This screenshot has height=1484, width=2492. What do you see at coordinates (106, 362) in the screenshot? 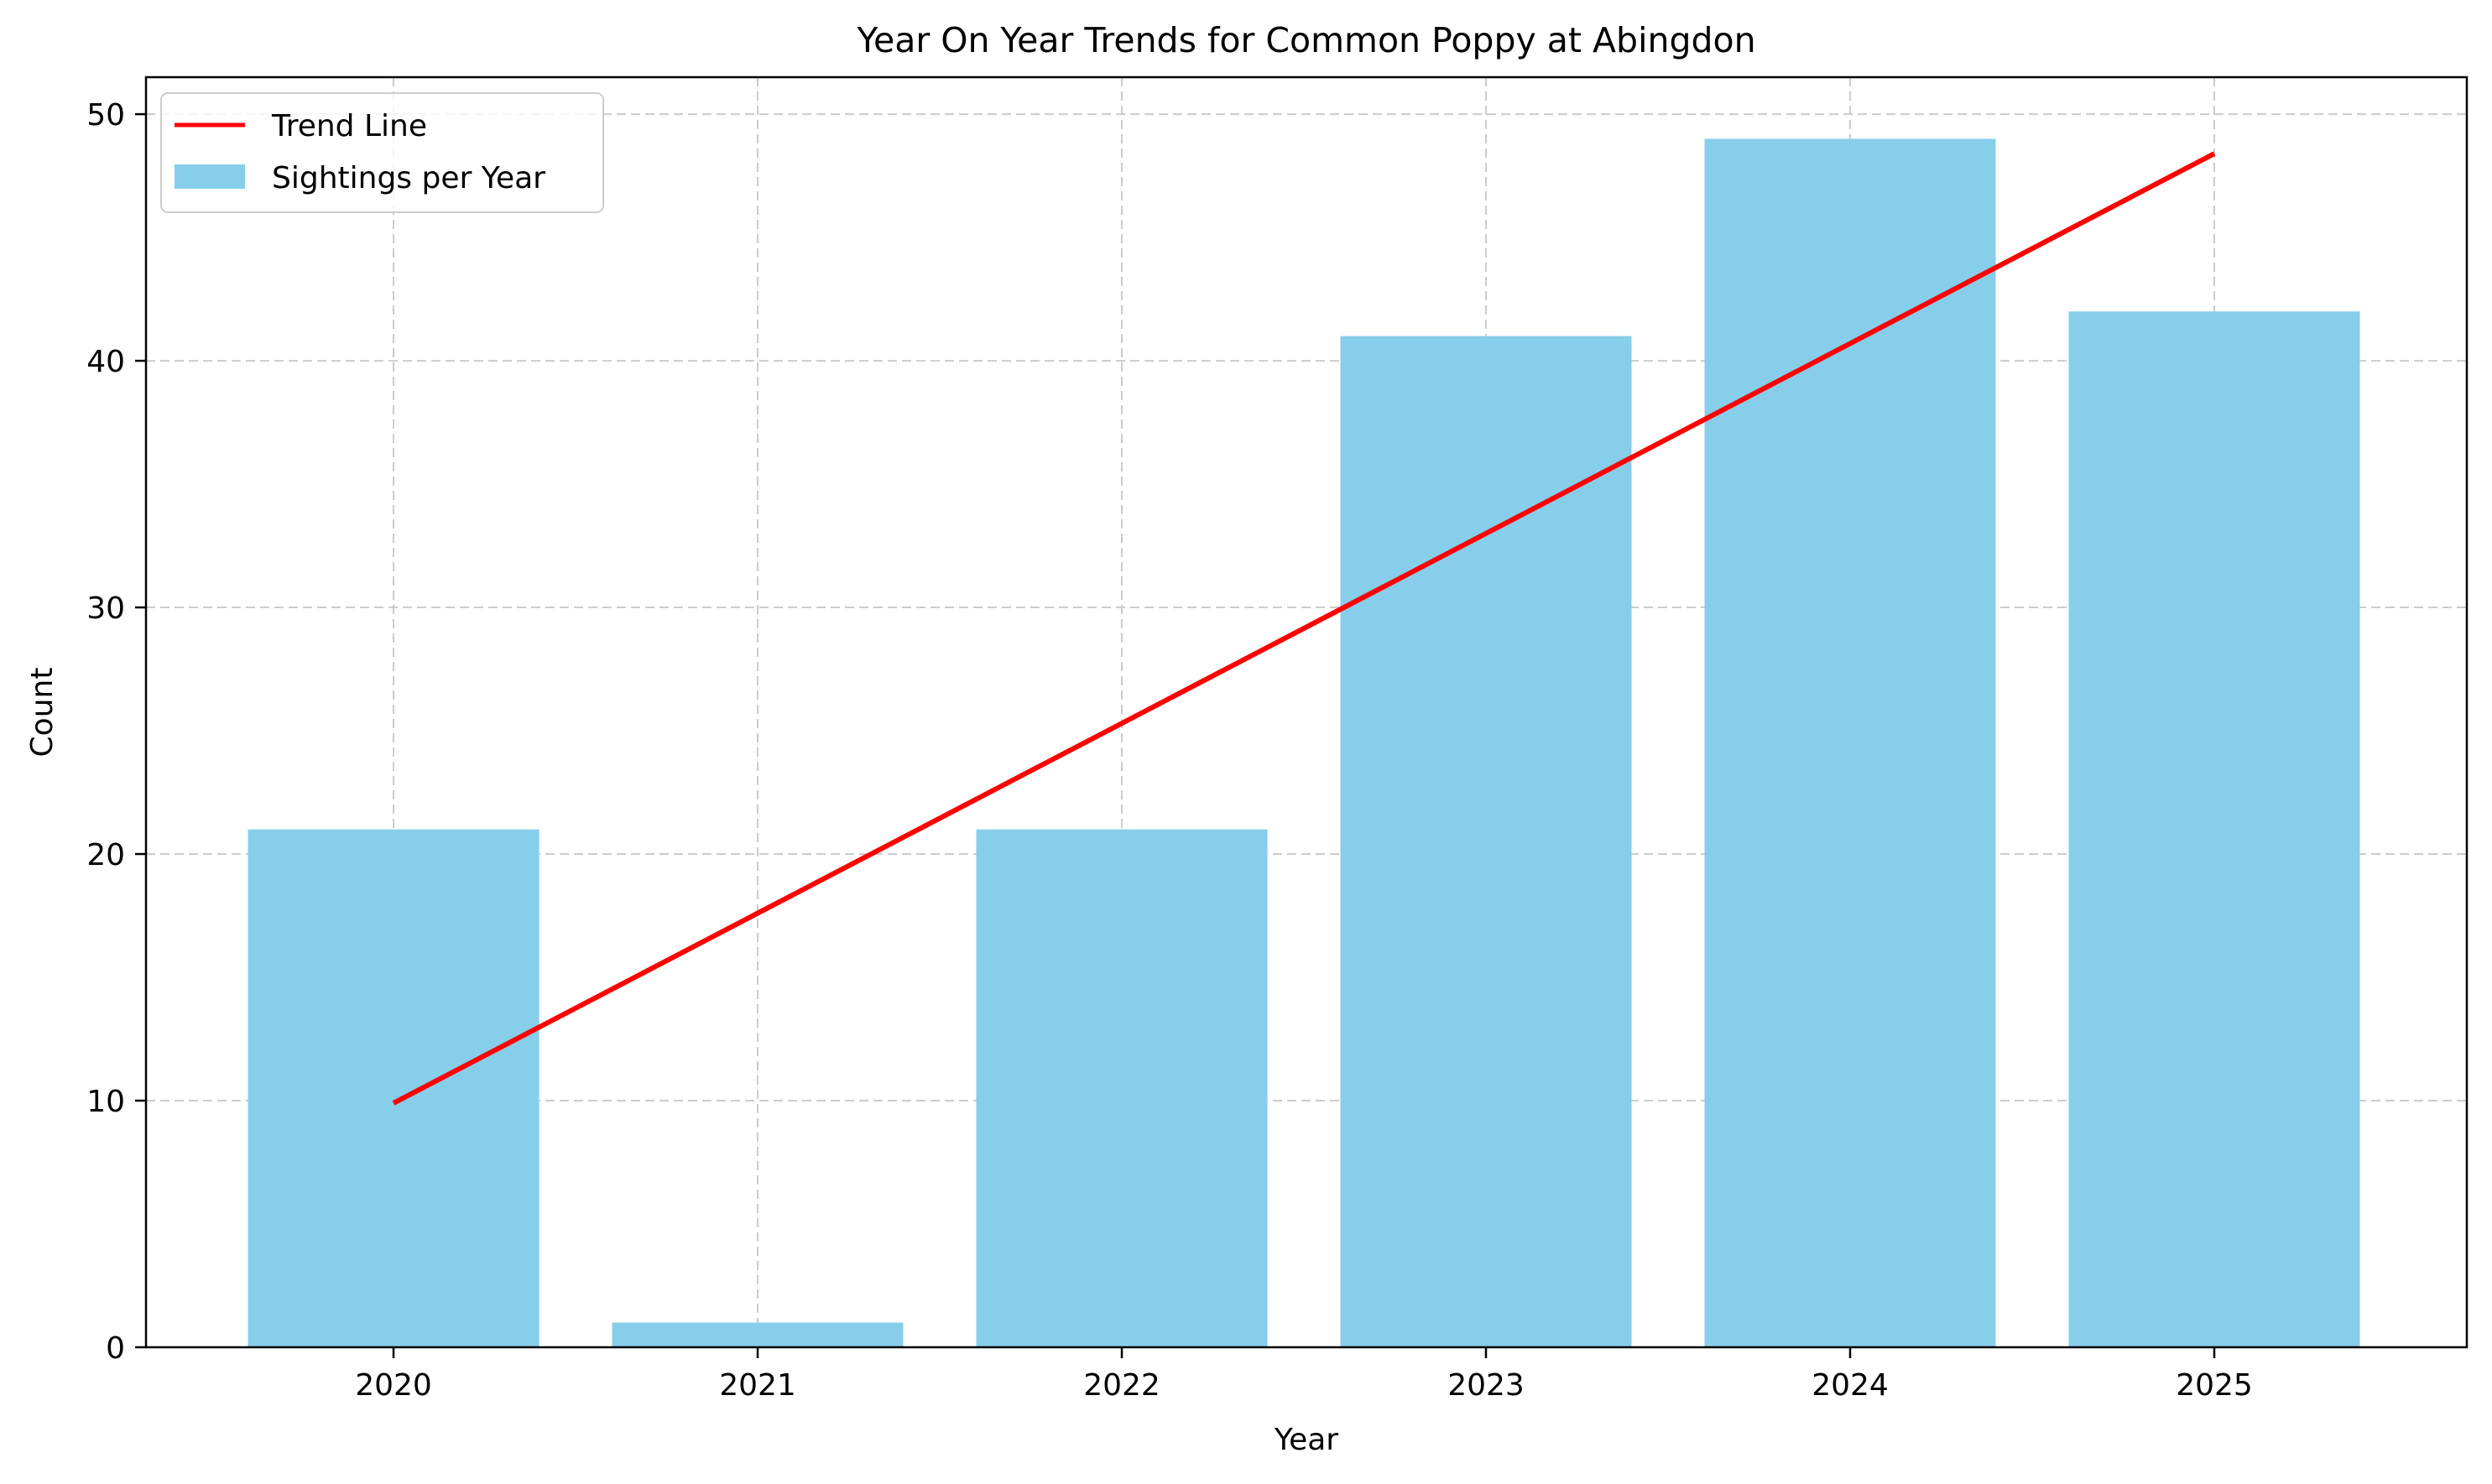
I see `y-tick-label: 40` at bounding box center [106, 362].